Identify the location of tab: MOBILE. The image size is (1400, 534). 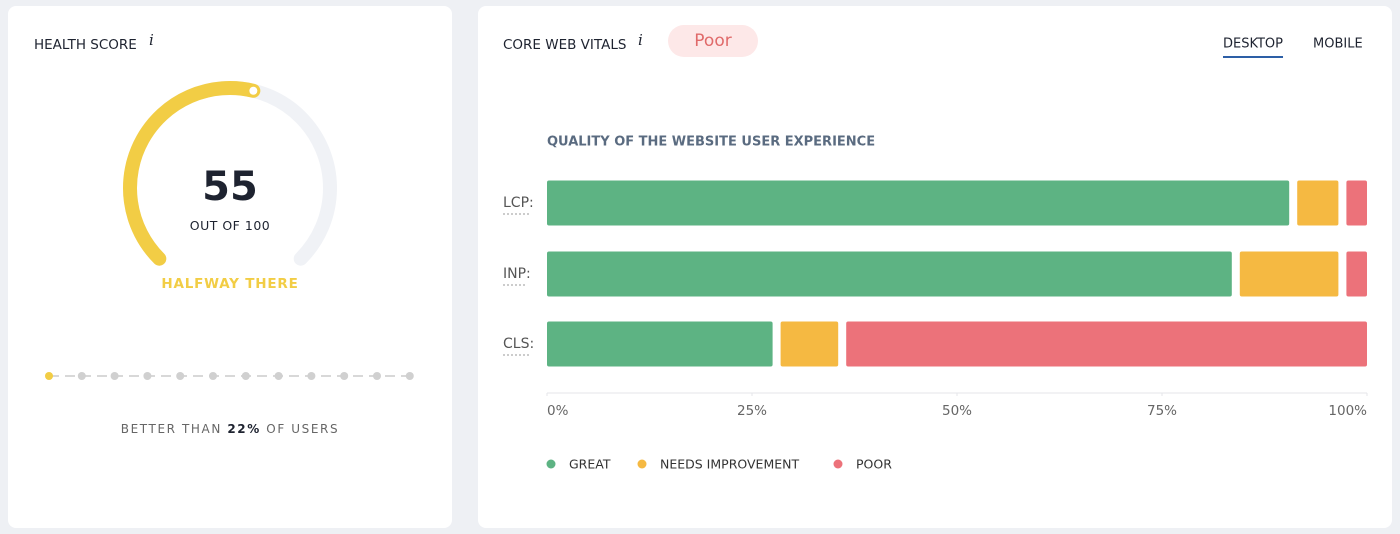
(1338, 44).